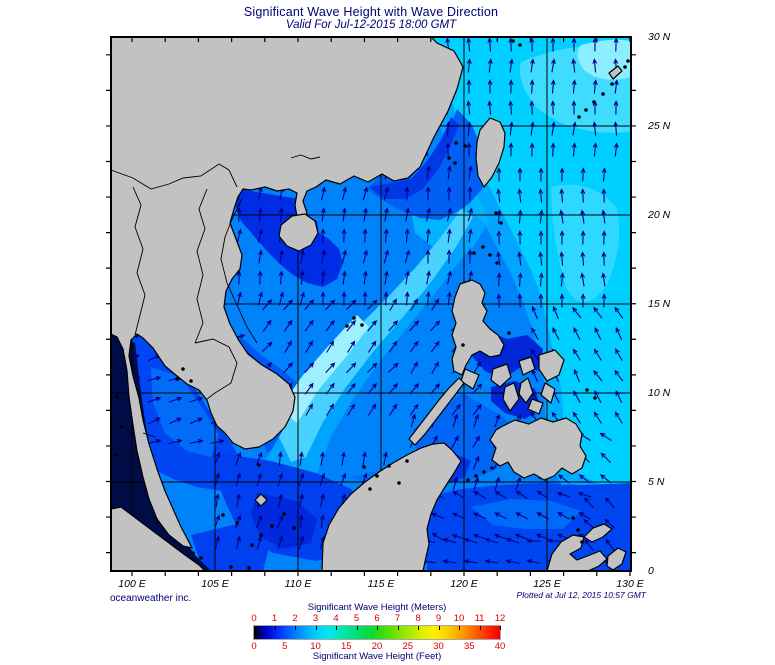  Describe the element at coordinates (376, 335) in the screenshot. I see `ocean-patch-streak-mid` at that location.